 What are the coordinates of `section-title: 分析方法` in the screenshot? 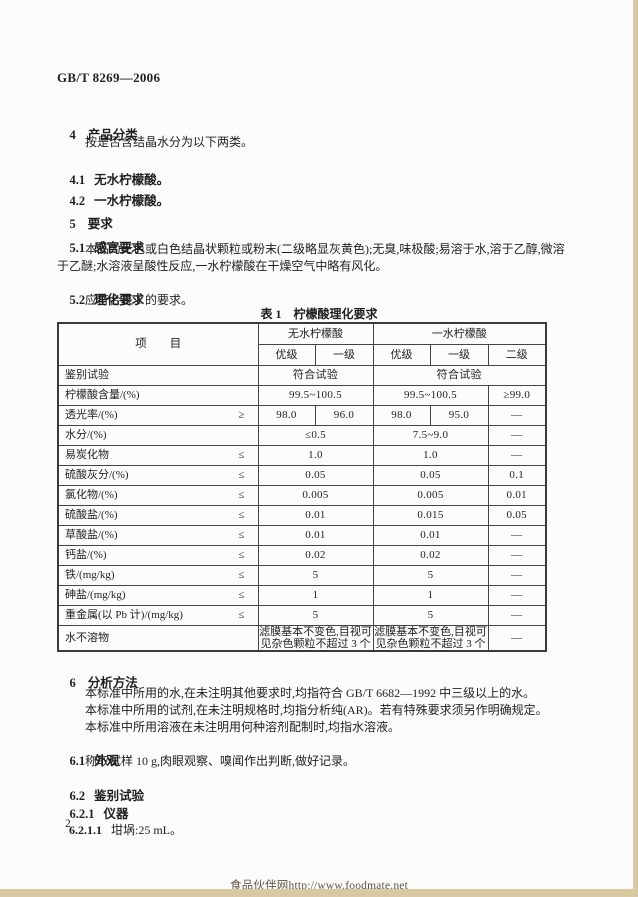 It's located at (112, 683).